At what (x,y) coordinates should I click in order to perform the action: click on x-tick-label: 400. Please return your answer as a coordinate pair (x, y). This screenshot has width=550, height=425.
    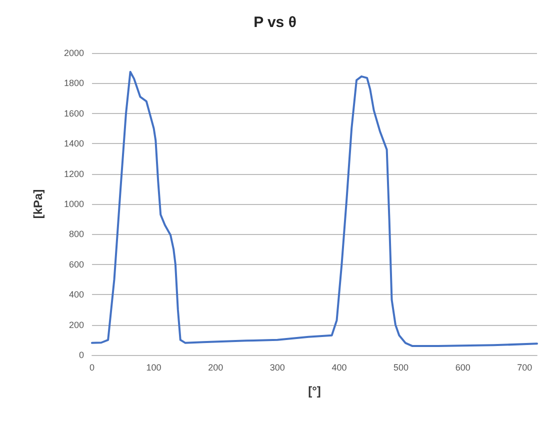
    Looking at the image, I should click on (339, 367).